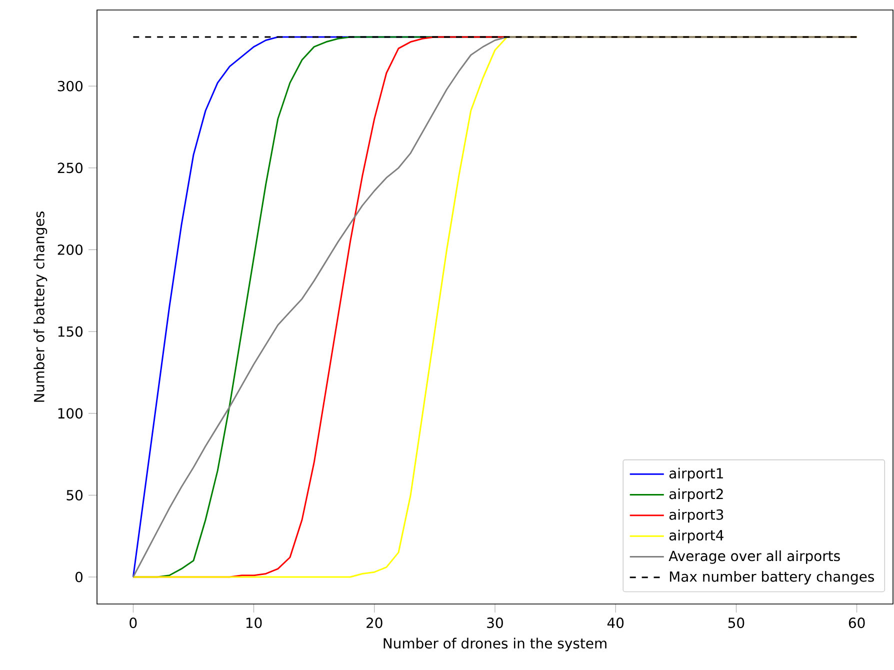 This screenshot has width=894, height=670. What do you see at coordinates (736, 623) in the screenshot?
I see `x-tick-label: 50` at bounding box center [736, 623].